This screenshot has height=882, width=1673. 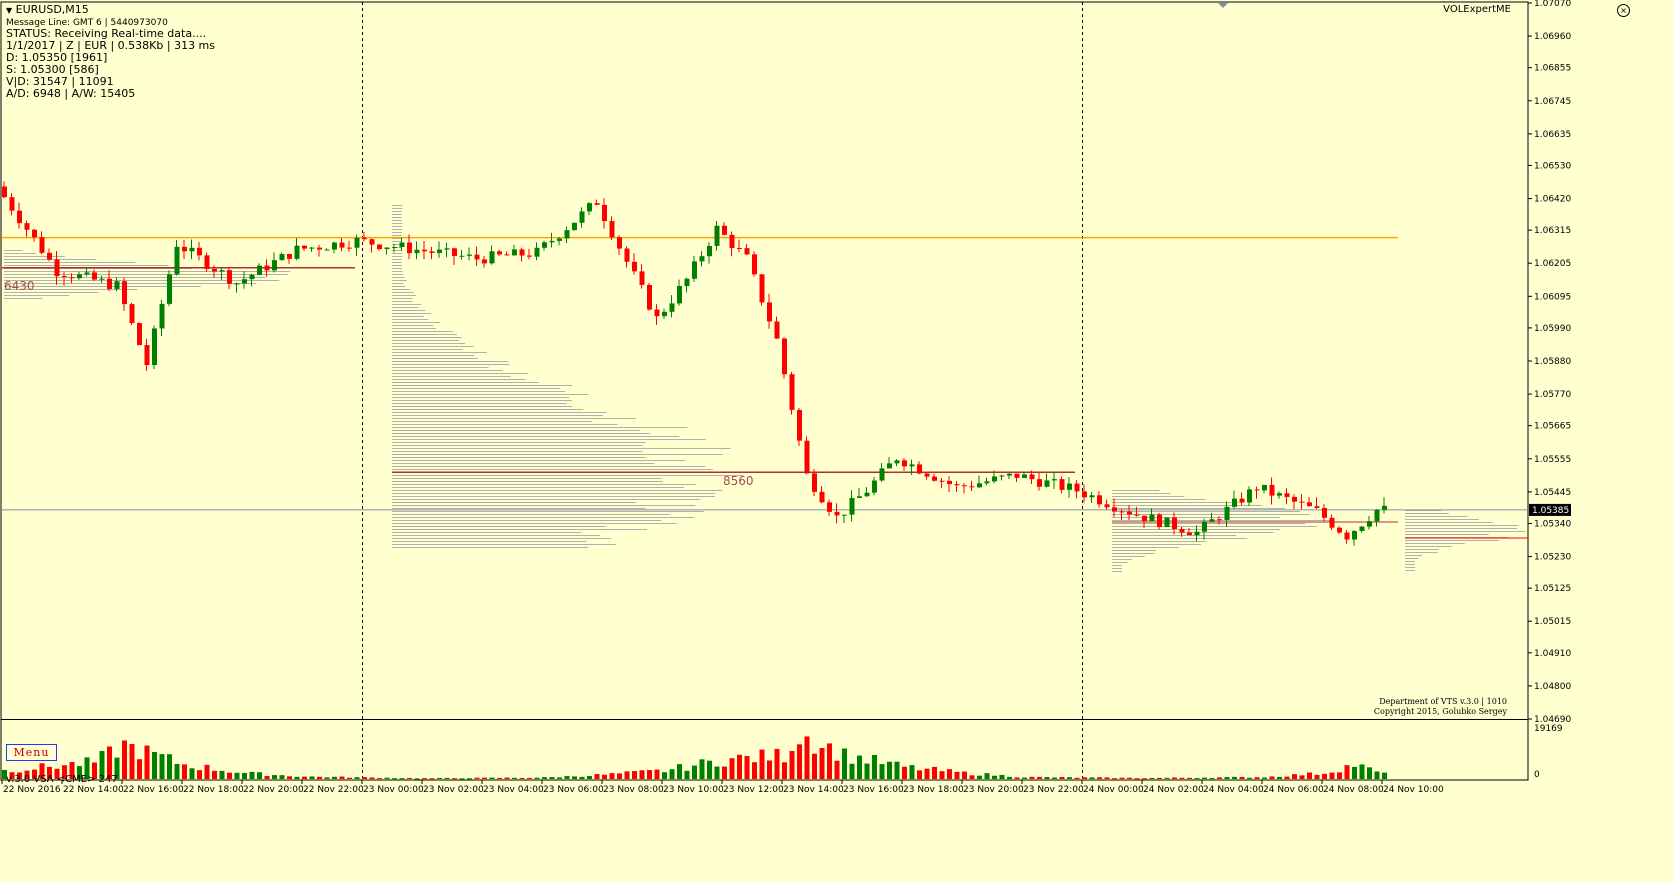 What do you see at coordinates (1223, 5) in the screenshot?
I see `shift-marker-icon` at bounding box center [1223, 5].